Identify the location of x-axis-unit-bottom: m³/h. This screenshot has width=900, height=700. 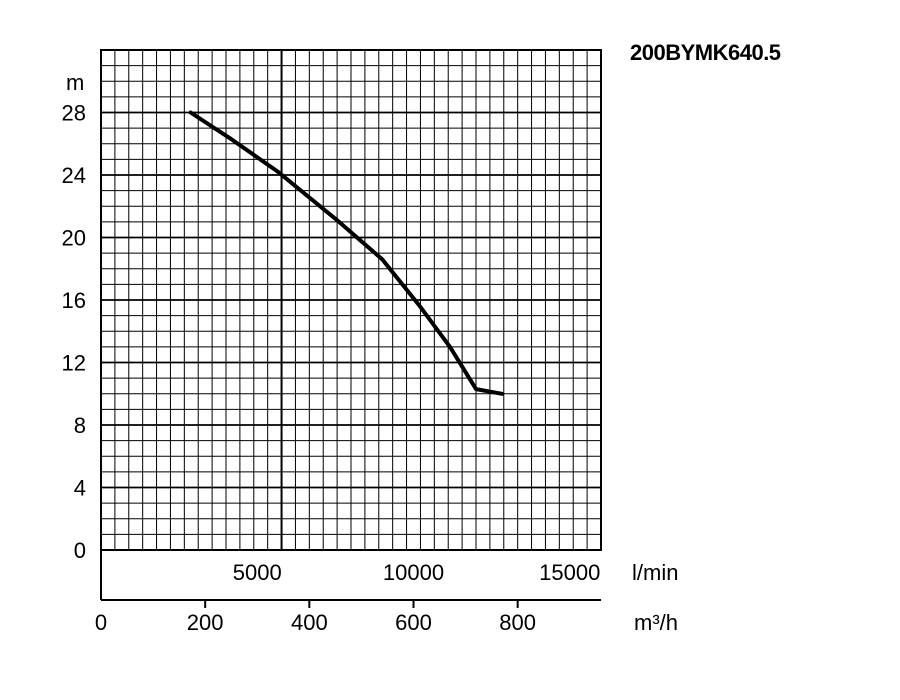
(656, 622).